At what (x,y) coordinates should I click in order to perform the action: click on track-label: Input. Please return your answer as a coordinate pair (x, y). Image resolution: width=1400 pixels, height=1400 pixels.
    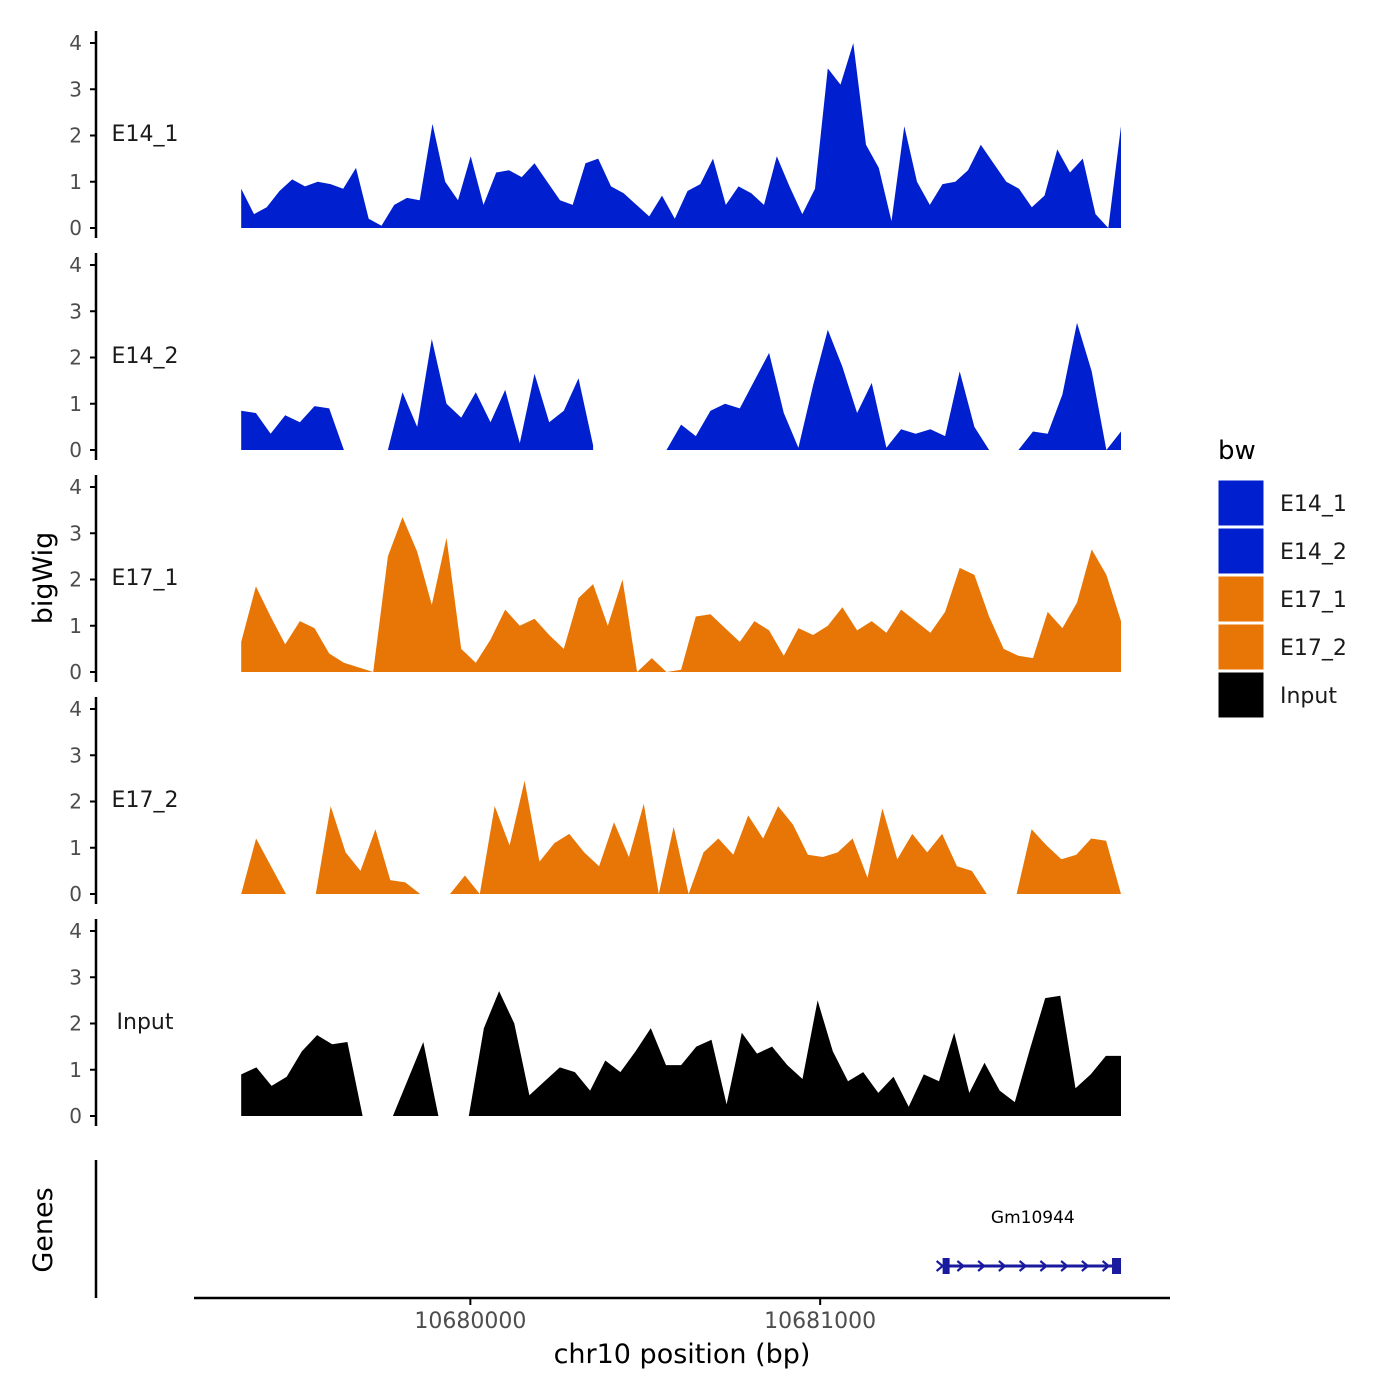
    Looking at the image, I should click on (145, 1022).